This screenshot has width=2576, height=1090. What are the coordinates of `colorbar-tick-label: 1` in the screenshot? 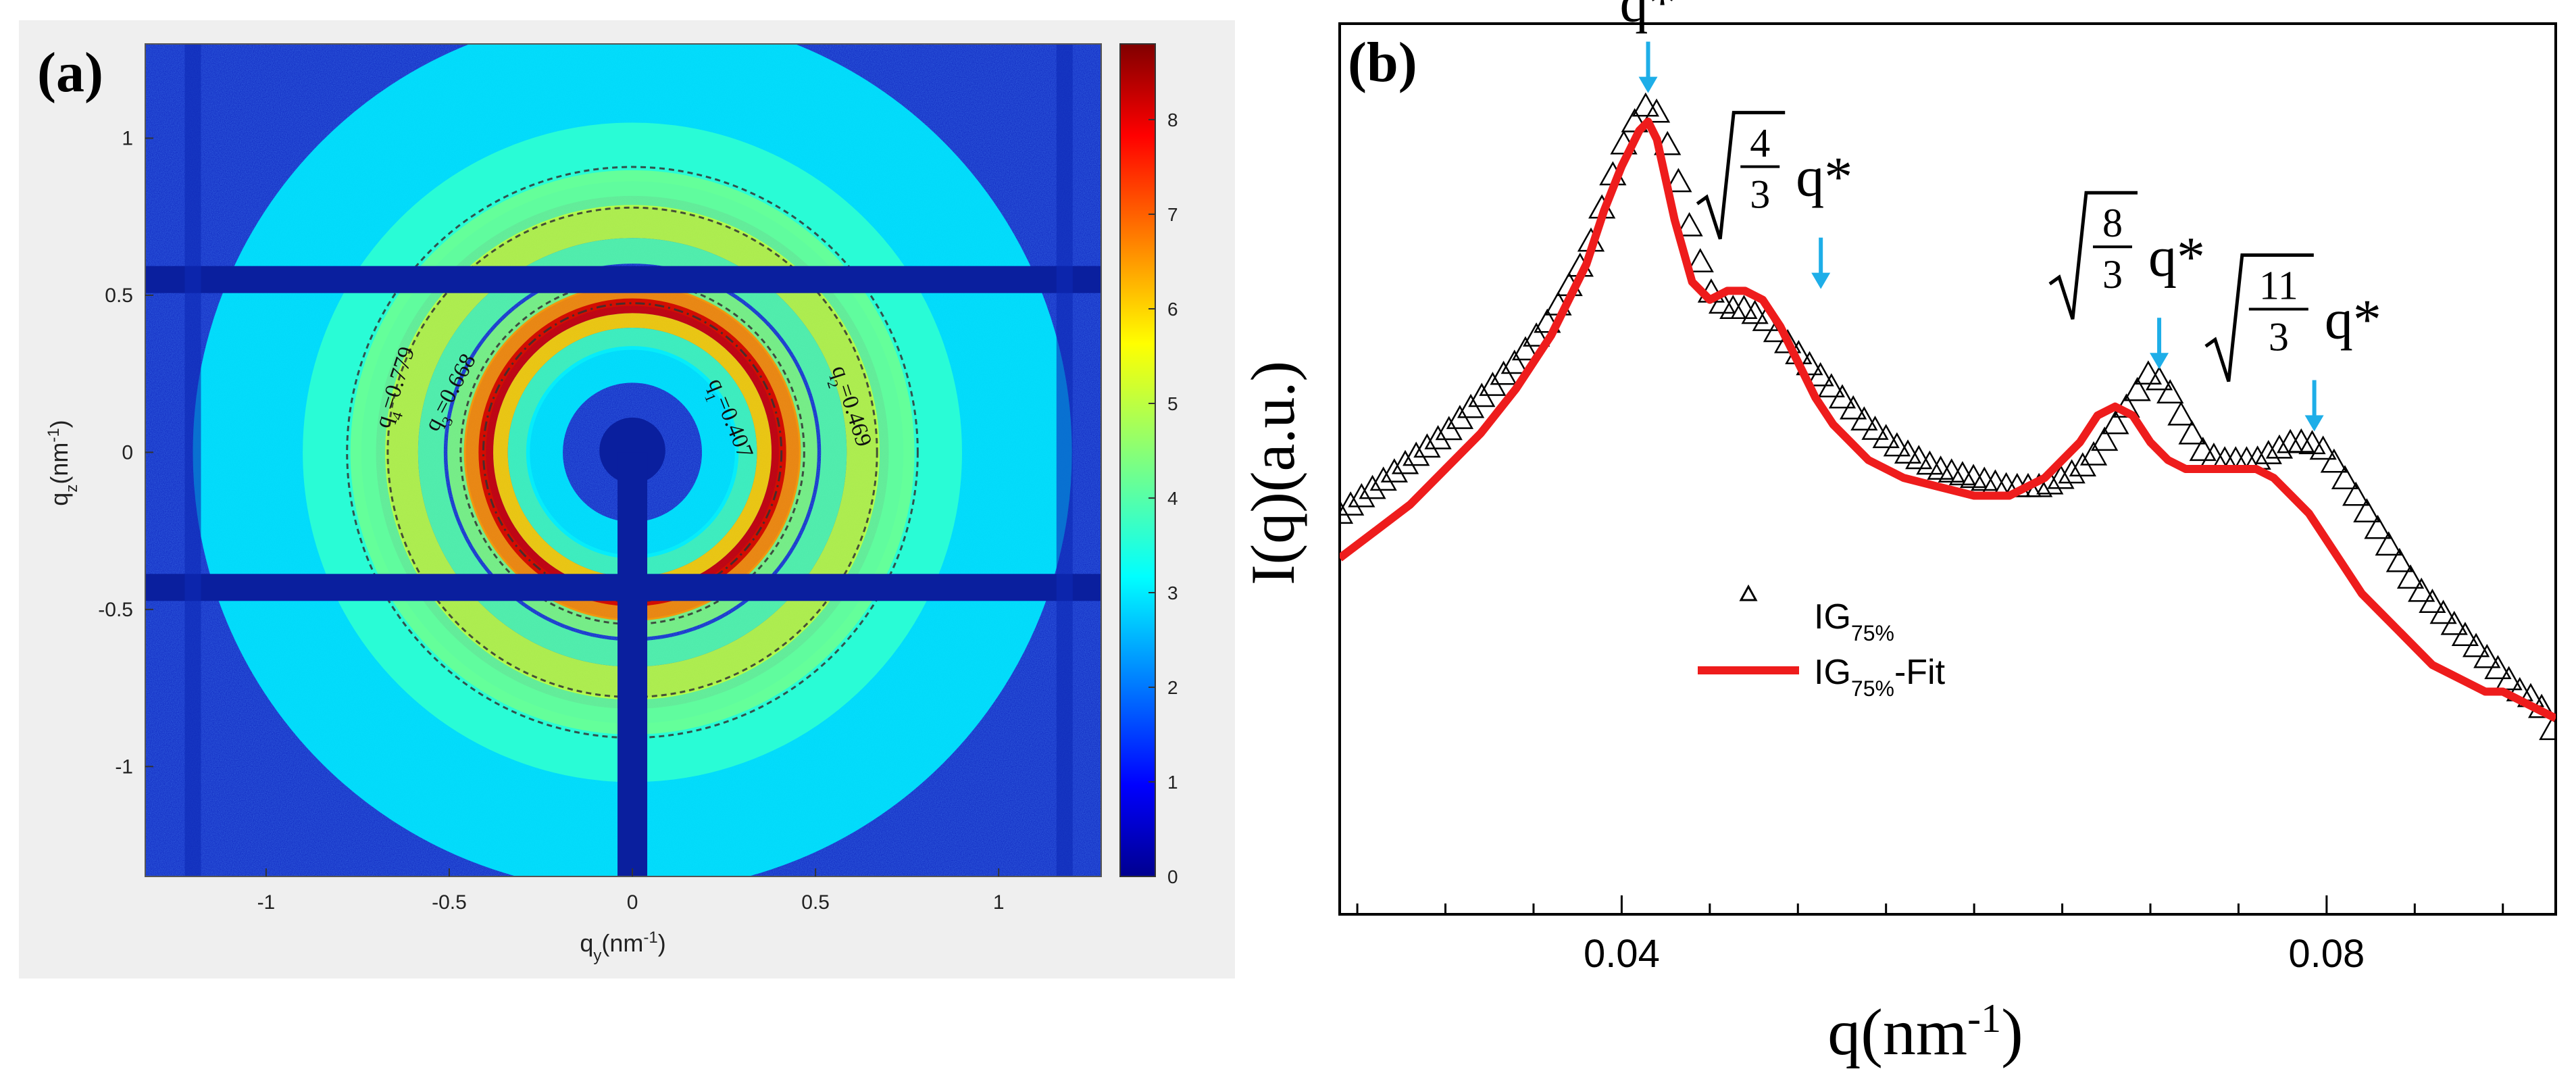 It's located at (1172, 782).